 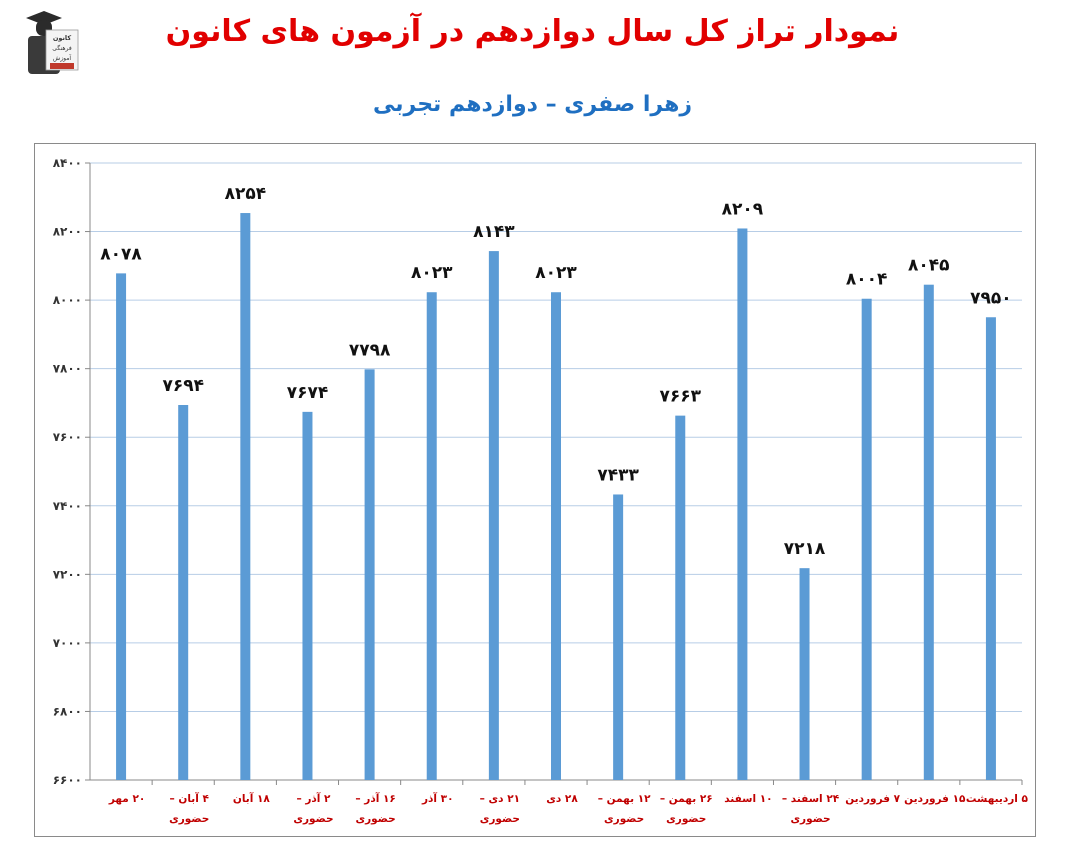 What do you see at coordinates (532, 104) in the screenshot?
I see `chart-subtitle: زهرا صفری – دوازدهم تجربی` at bounding box center [532, 104].